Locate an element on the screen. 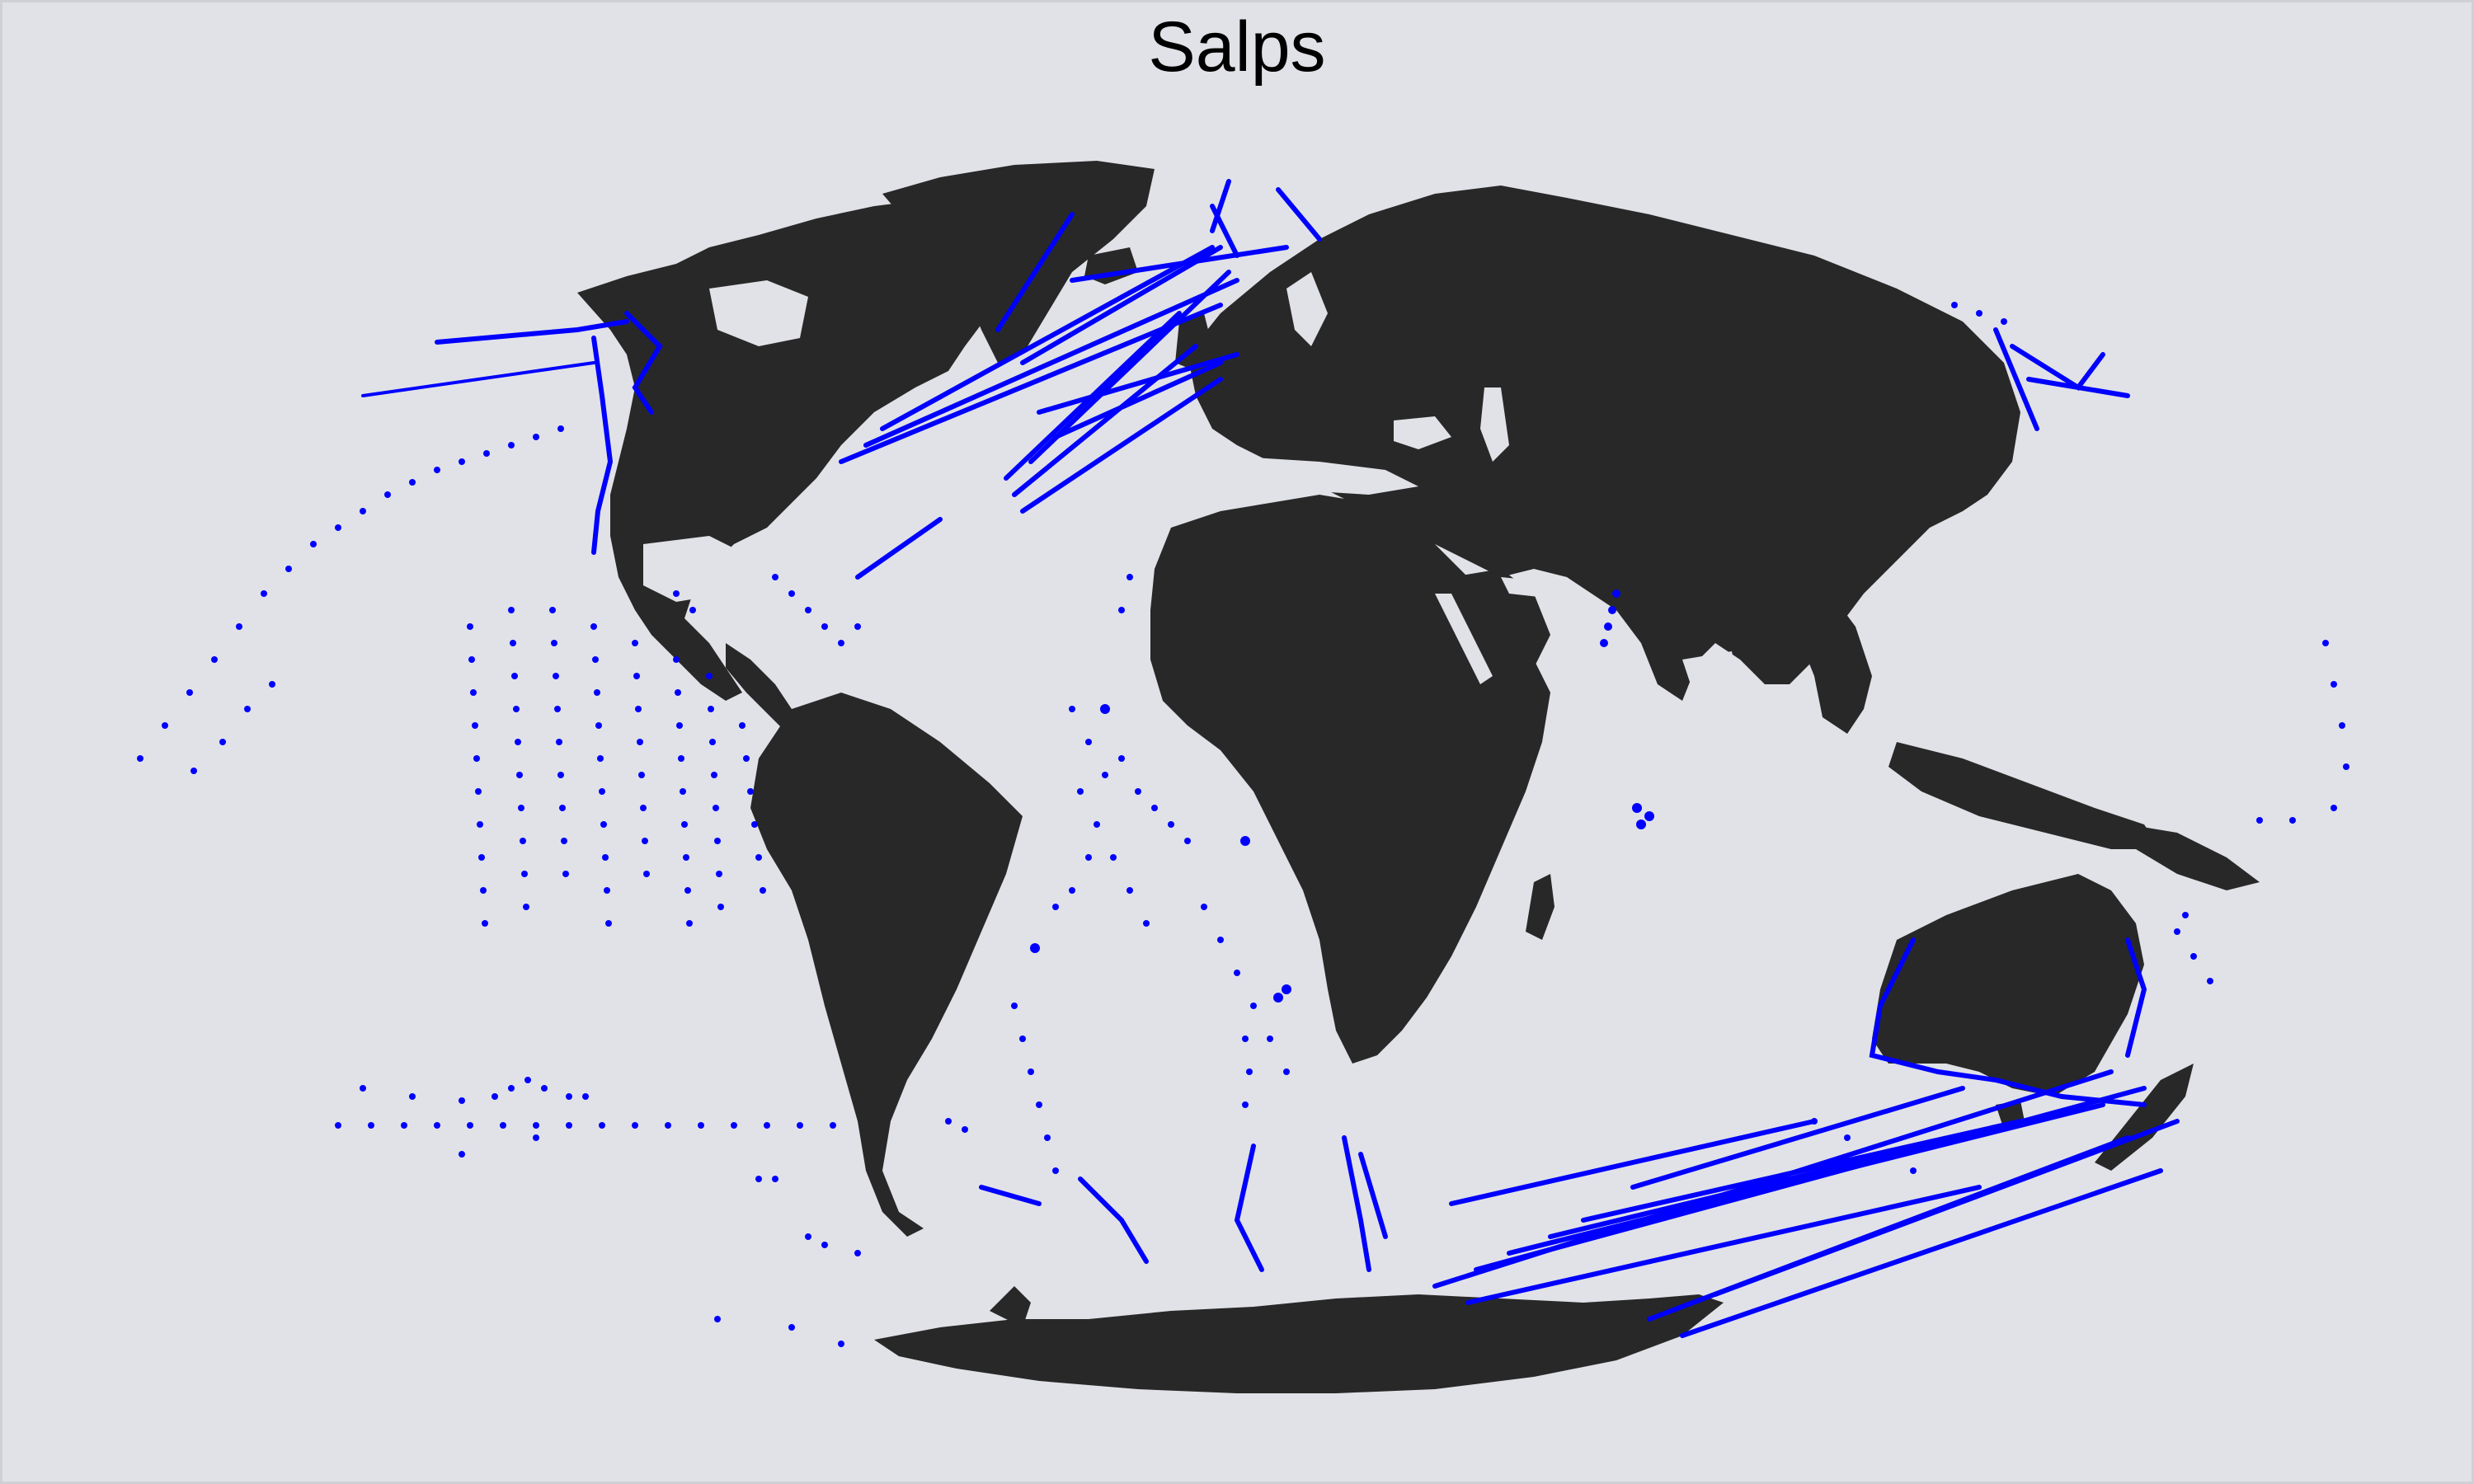 The width and height of the screenshot is (2474, 1484). indian-ocean-points is located at coordinates (1627, 709).